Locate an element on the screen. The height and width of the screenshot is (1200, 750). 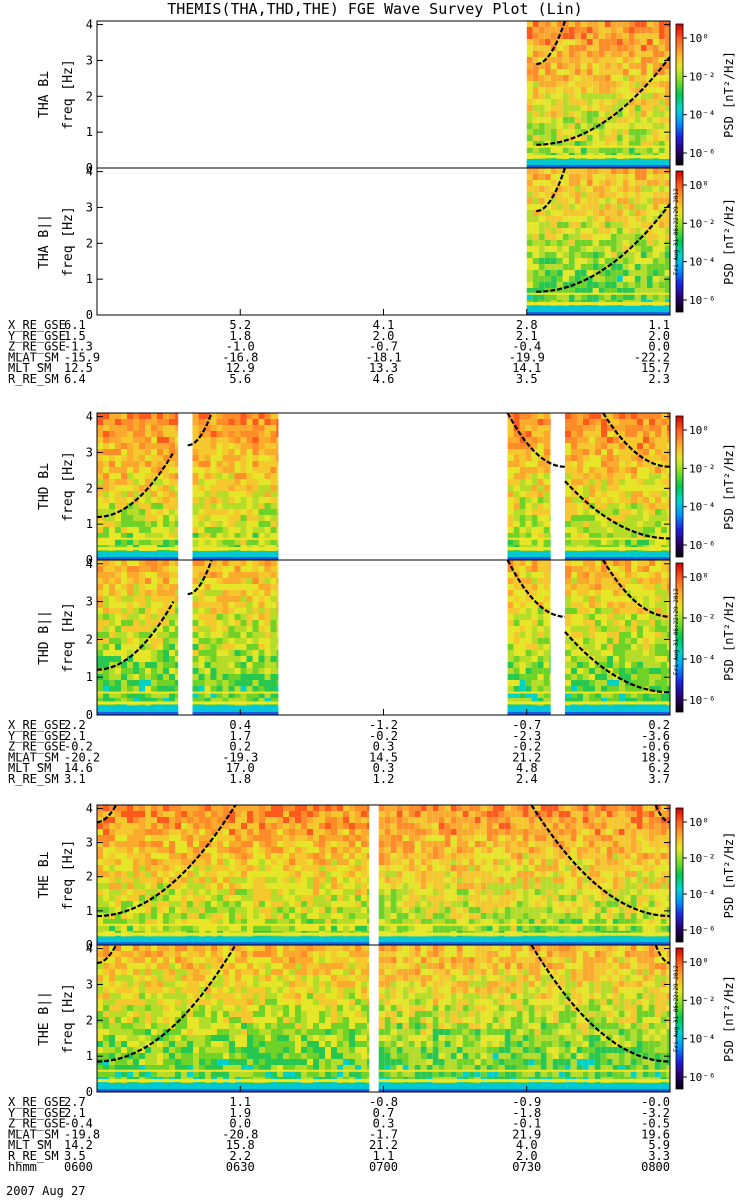
tha-eph-value: 2.8 is located at coordinates (527, 325).